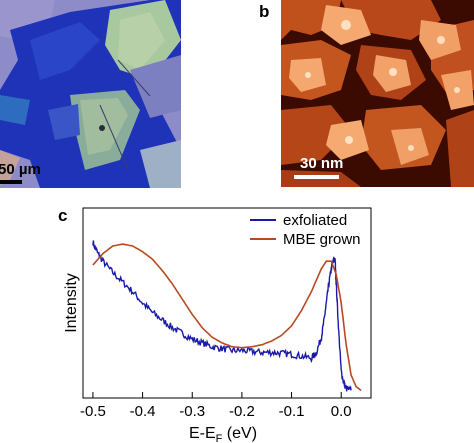  Describe the element at coordinates (216, 406) in the screenshot. I see `x-axis-ticks: -0.5 -0.4 -0.3 -0.2 -0.1 0.0` at that location.